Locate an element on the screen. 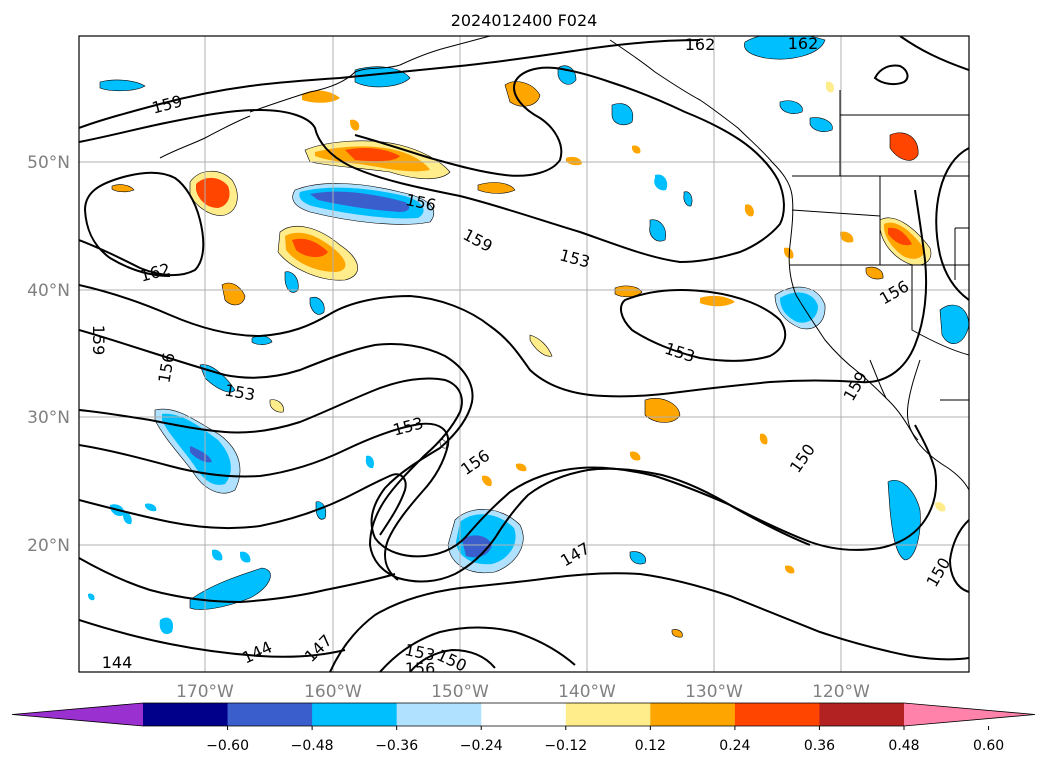 The width and height of the screenshot is (1047, 765). lat-label-40n: 40°N is located at coordinates (48, 291).